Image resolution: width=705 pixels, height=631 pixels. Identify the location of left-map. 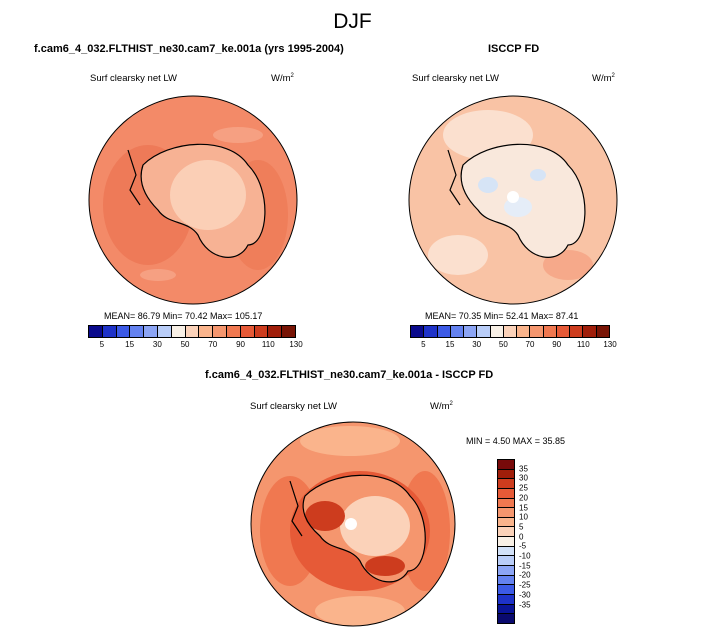
(193, 200).